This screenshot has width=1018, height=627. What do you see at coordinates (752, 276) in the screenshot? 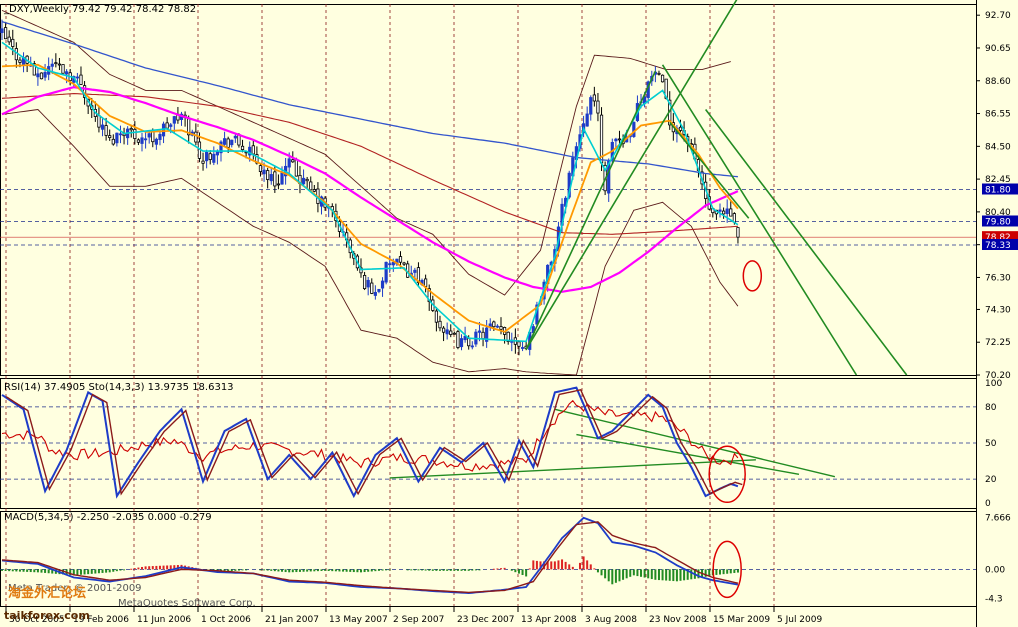
I see `price-annotation-circle` at bounding box center [752, 276].